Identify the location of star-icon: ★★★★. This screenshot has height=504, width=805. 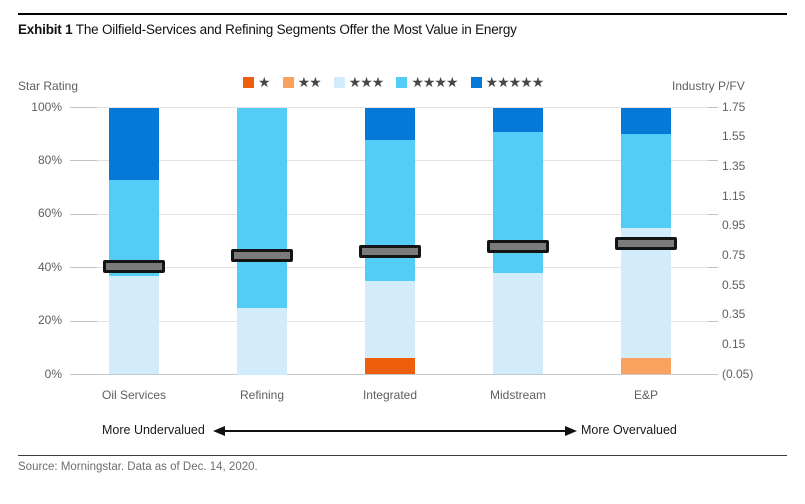
(434, 82).